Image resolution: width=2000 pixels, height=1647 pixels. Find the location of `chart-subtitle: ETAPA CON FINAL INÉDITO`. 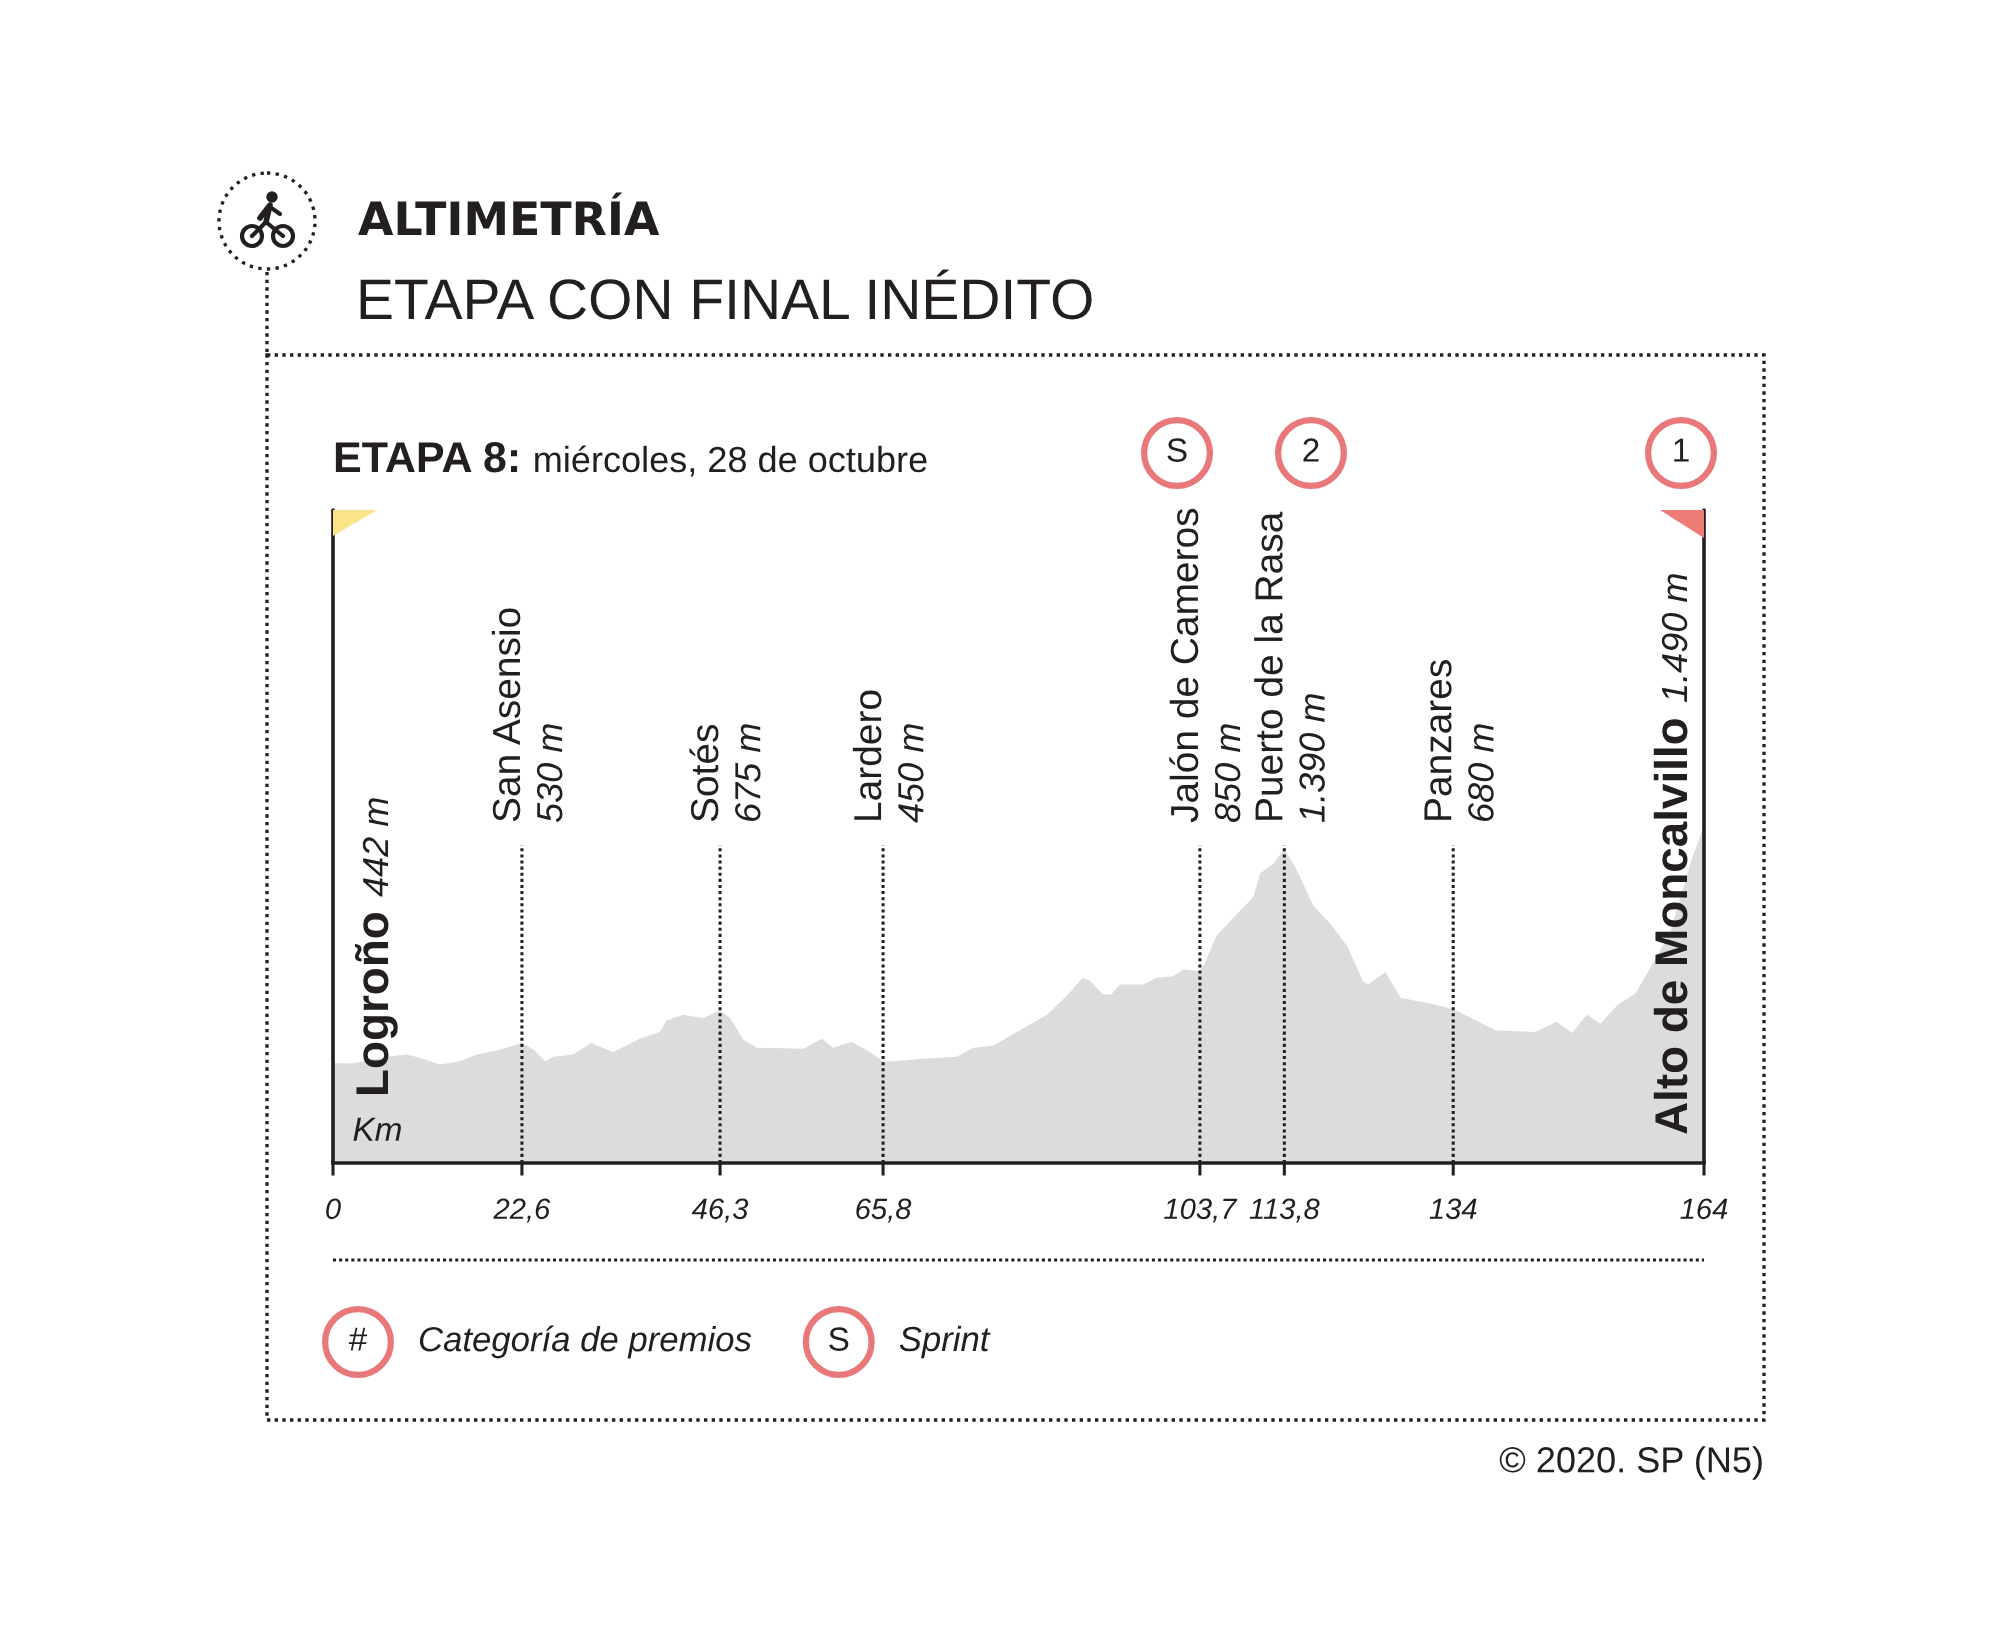

chart-subtitle: ETAPA CON FINAL INÉDITO is located at coordinates (726, 294).